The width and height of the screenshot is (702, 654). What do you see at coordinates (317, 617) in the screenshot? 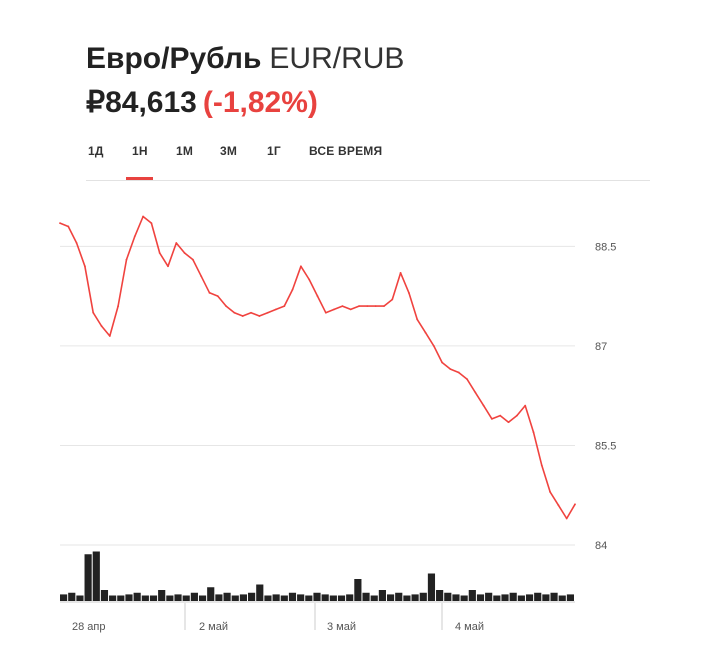
I see `x-axis: 28 апр 2 май 3 май 4 май` at bounding box center [317, 617].